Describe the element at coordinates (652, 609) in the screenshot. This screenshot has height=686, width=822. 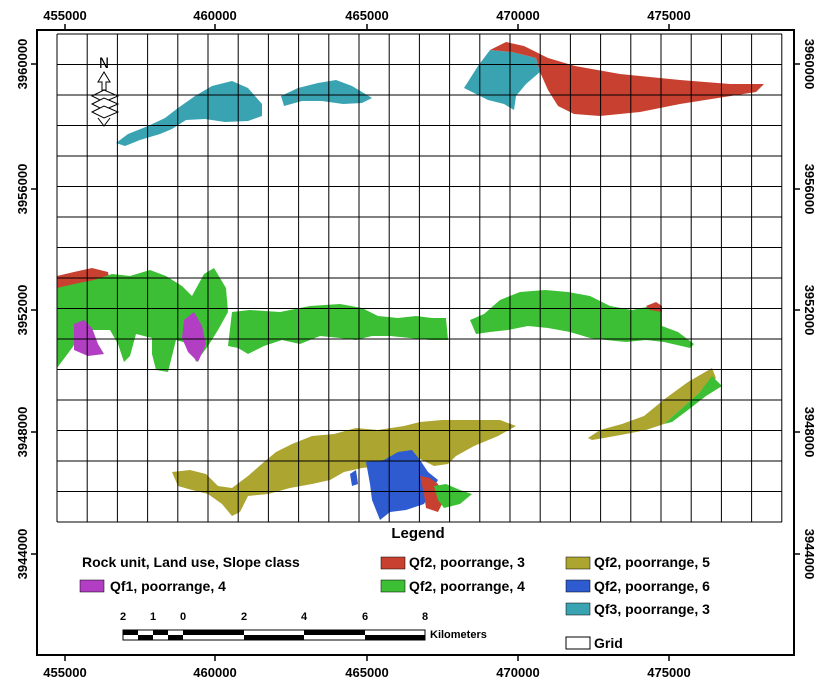
I see `legend-item-label: Qf3, poorrange, 3` at that location.